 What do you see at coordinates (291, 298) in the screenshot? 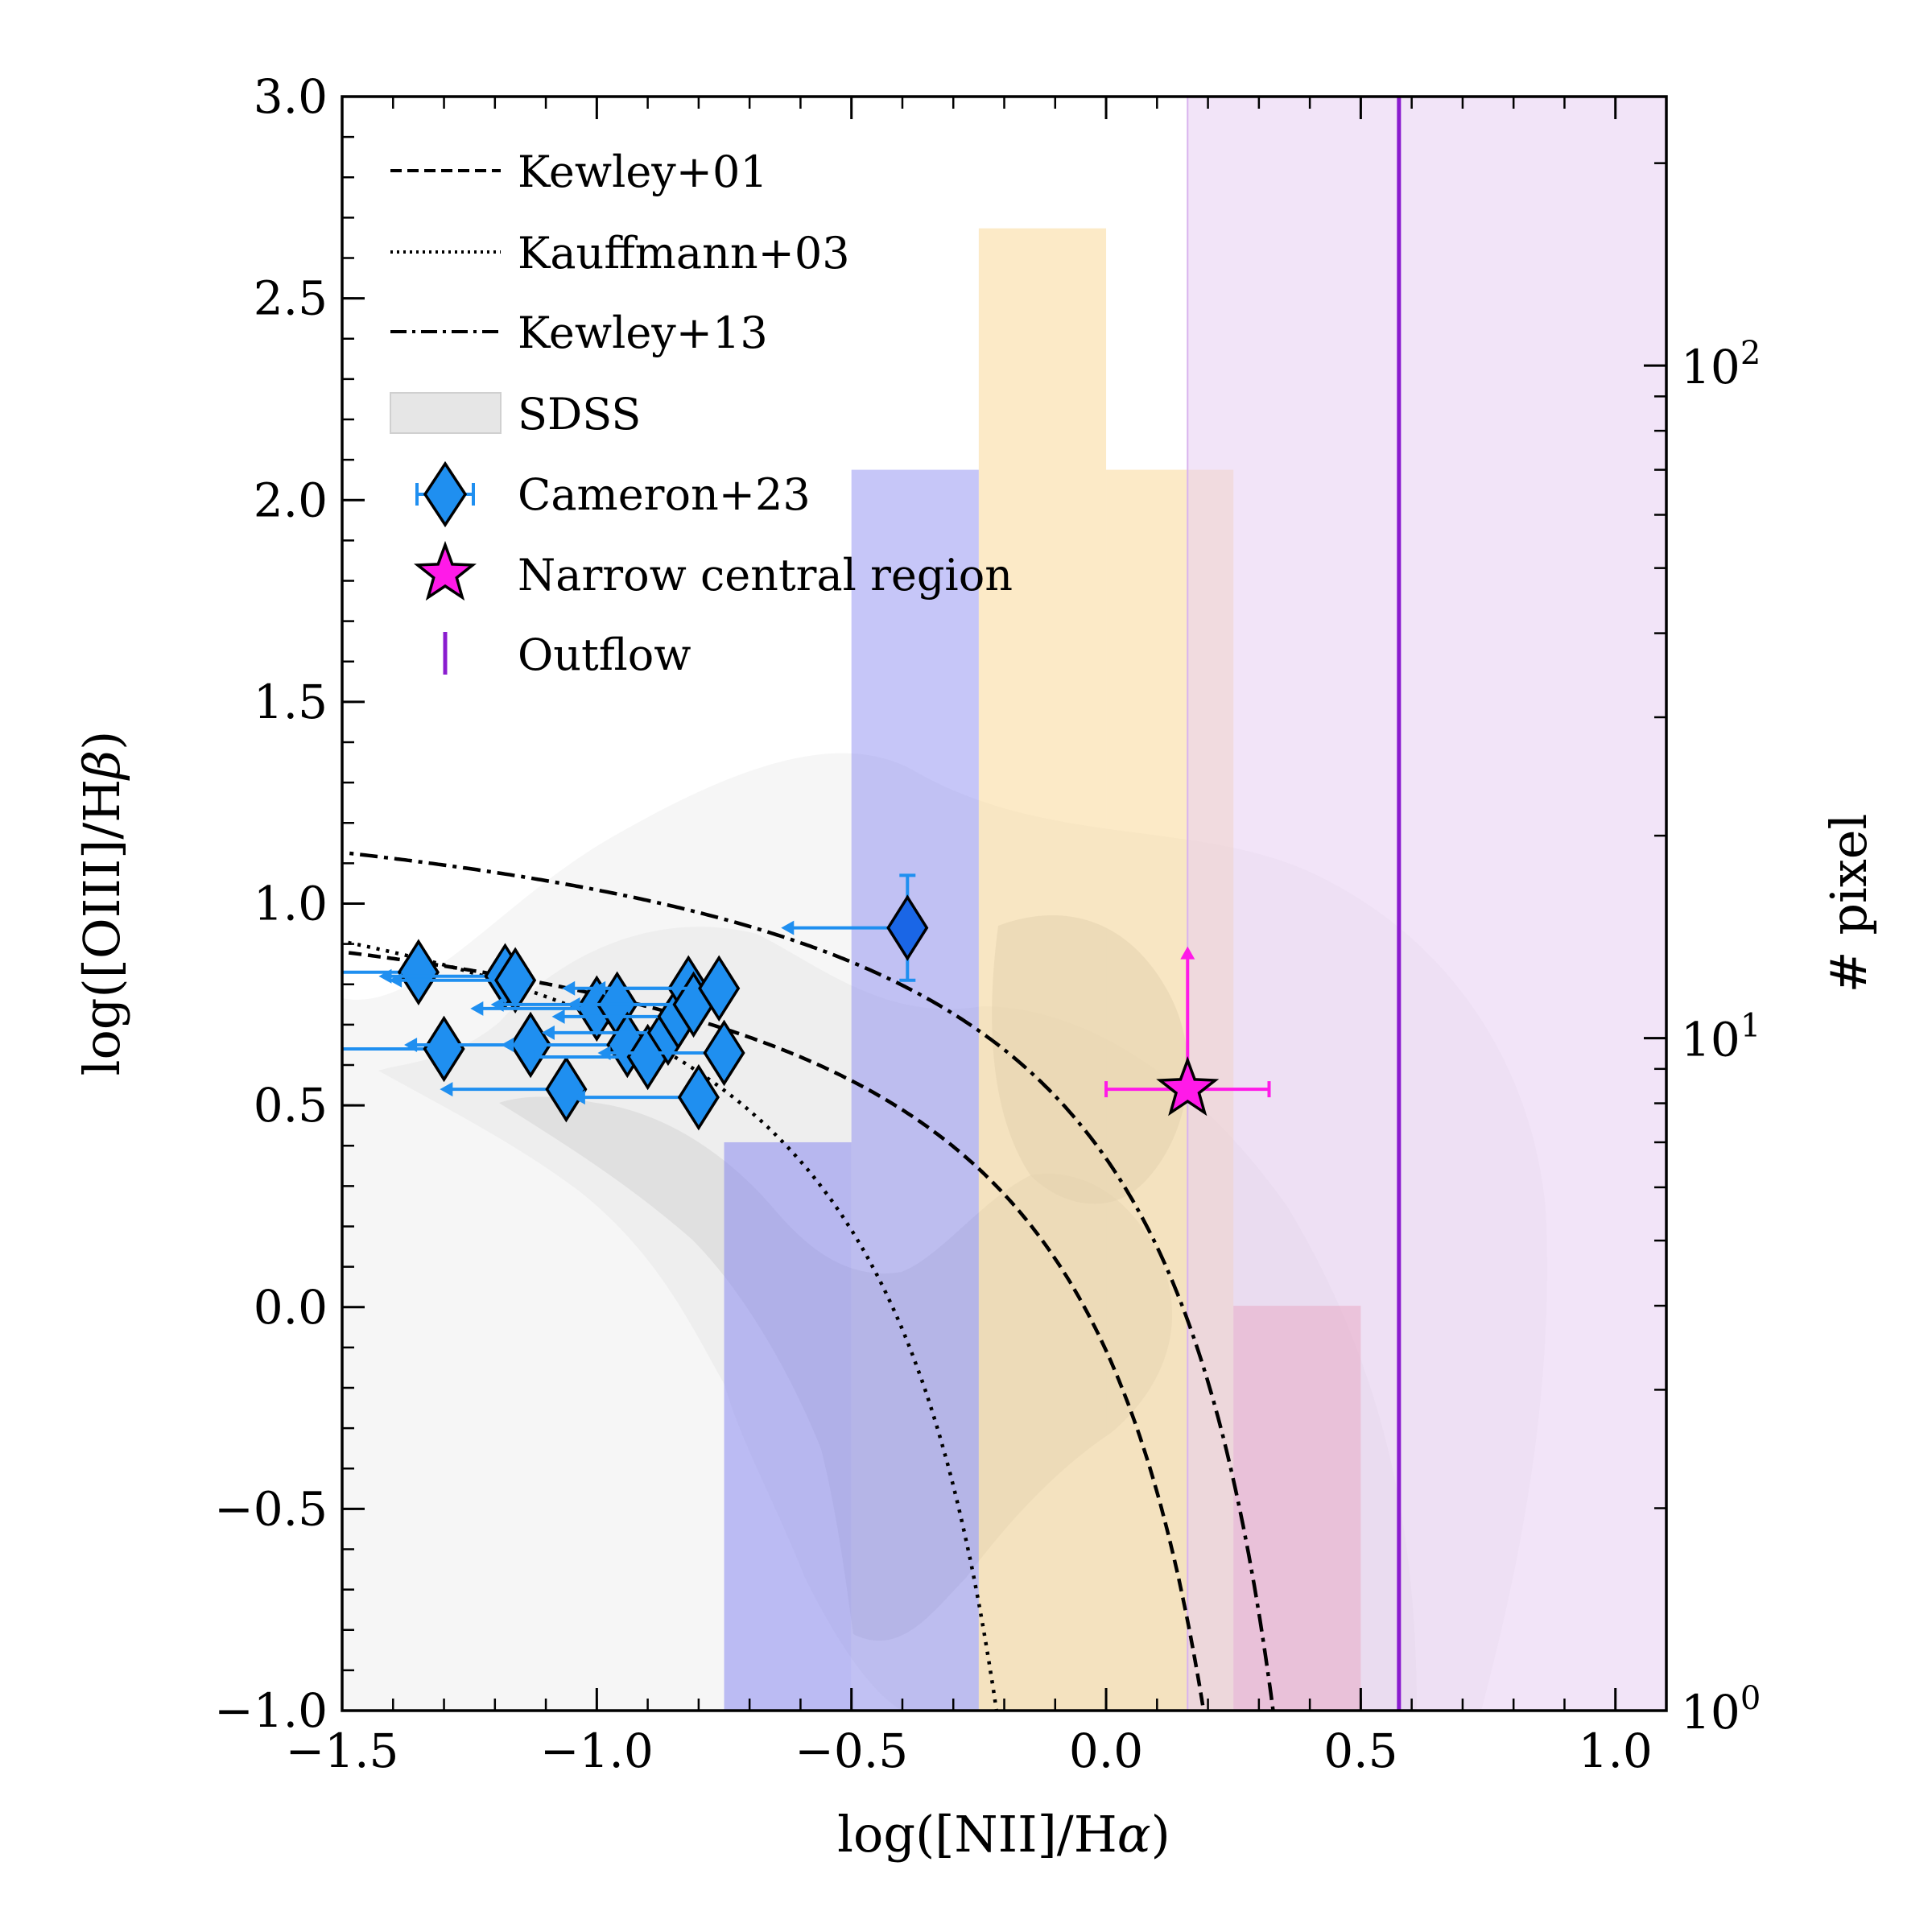
I see `y-tick-label: 2.5` at bounding box center [291, 298].